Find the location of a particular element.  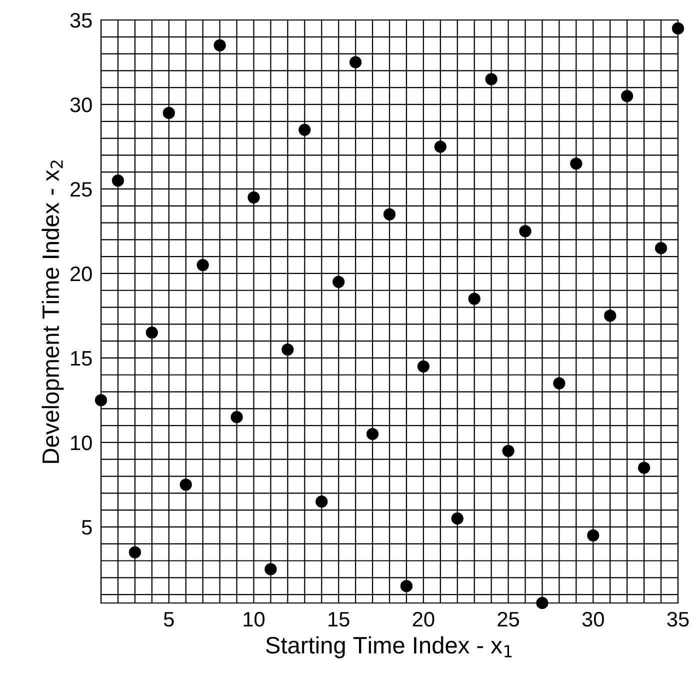

y-tick-label: 25 is located at coordinates (81, 189).